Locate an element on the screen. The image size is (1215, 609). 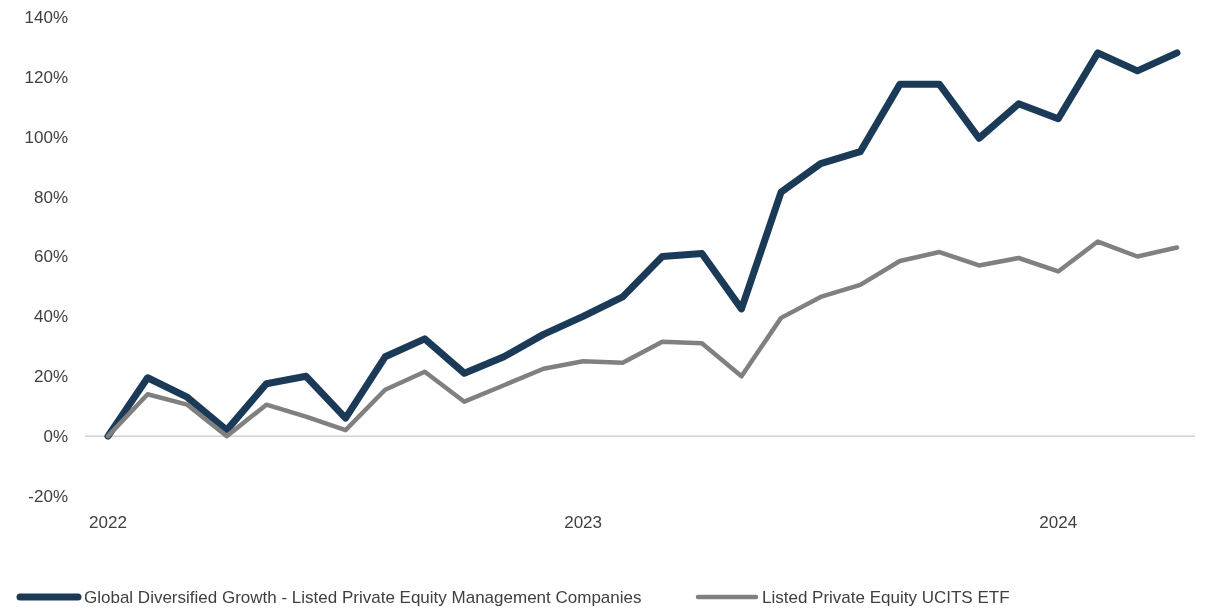
x-tick-label: 2024 is located at coordinates (1058, 522).